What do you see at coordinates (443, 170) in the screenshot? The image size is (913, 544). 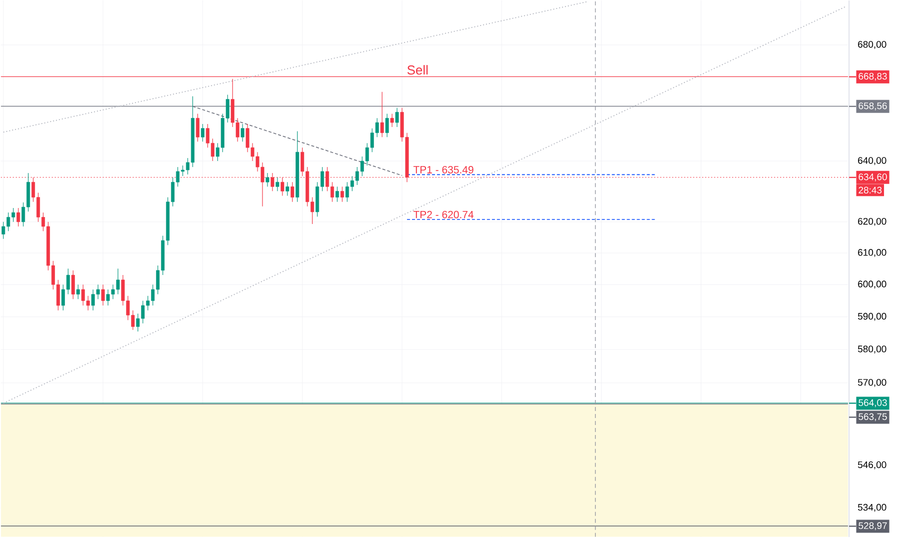 I see `series-label: TP1 - 635.49` at bounding box center [443, 170].